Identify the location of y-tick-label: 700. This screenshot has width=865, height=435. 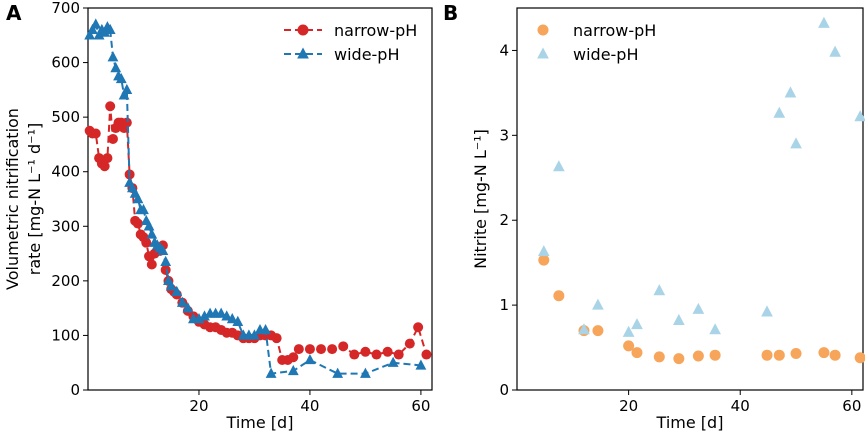
(65, 8).